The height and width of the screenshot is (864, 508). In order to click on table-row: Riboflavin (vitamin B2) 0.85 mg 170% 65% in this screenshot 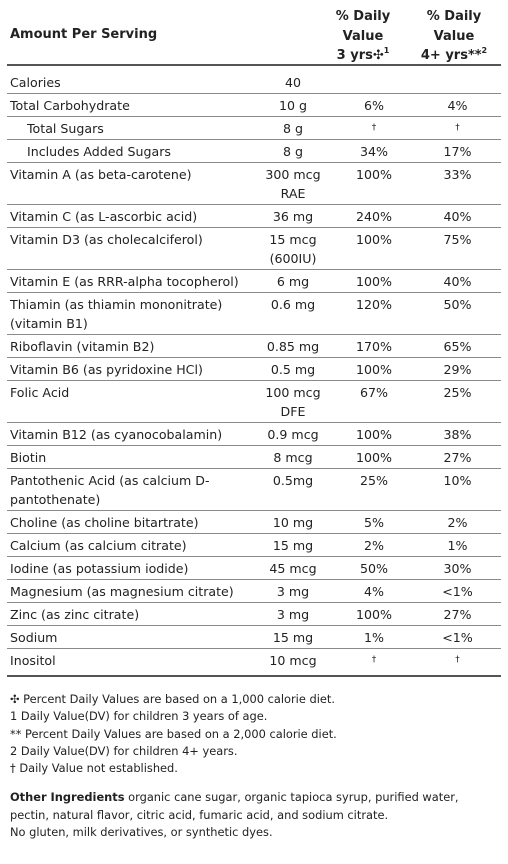, I will do `click(254, 346)`.